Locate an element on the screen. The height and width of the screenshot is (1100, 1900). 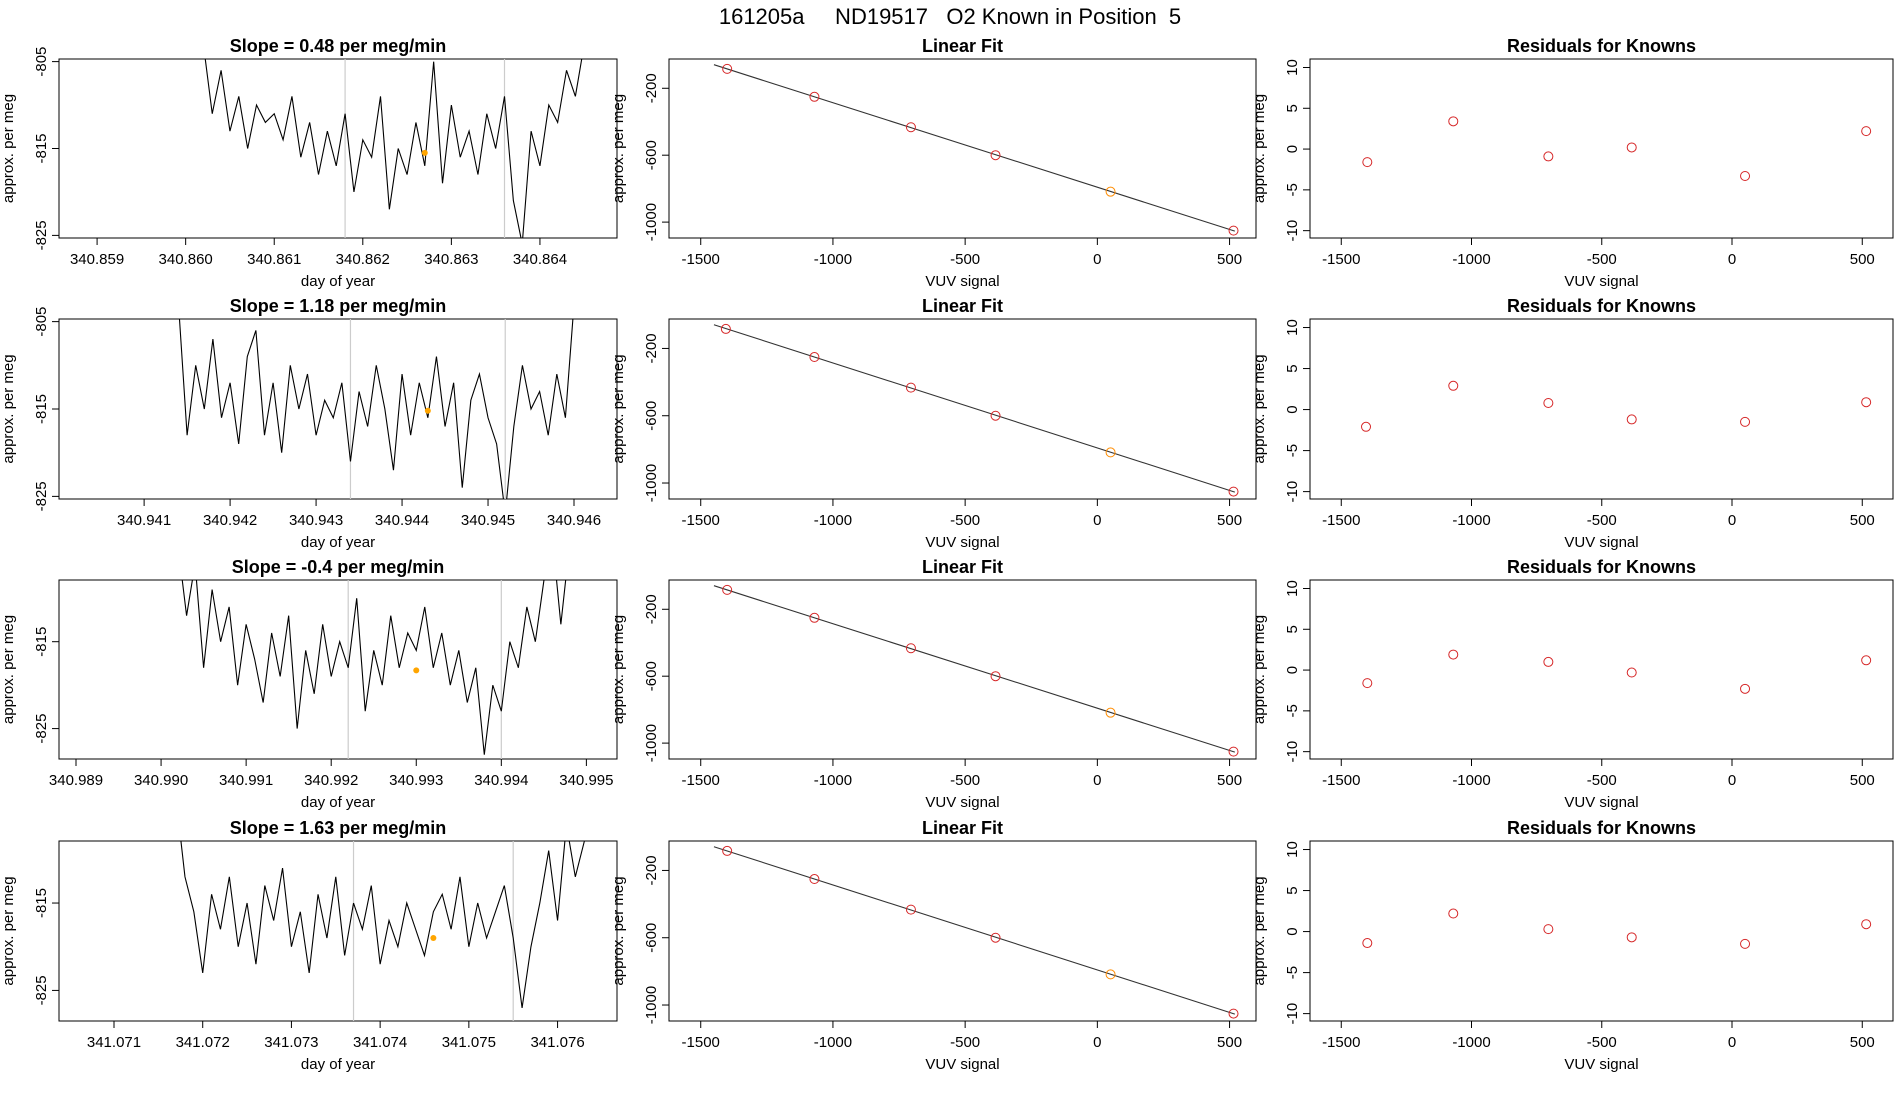
y-tick-label: -805 is located at coordinates (41, 322).